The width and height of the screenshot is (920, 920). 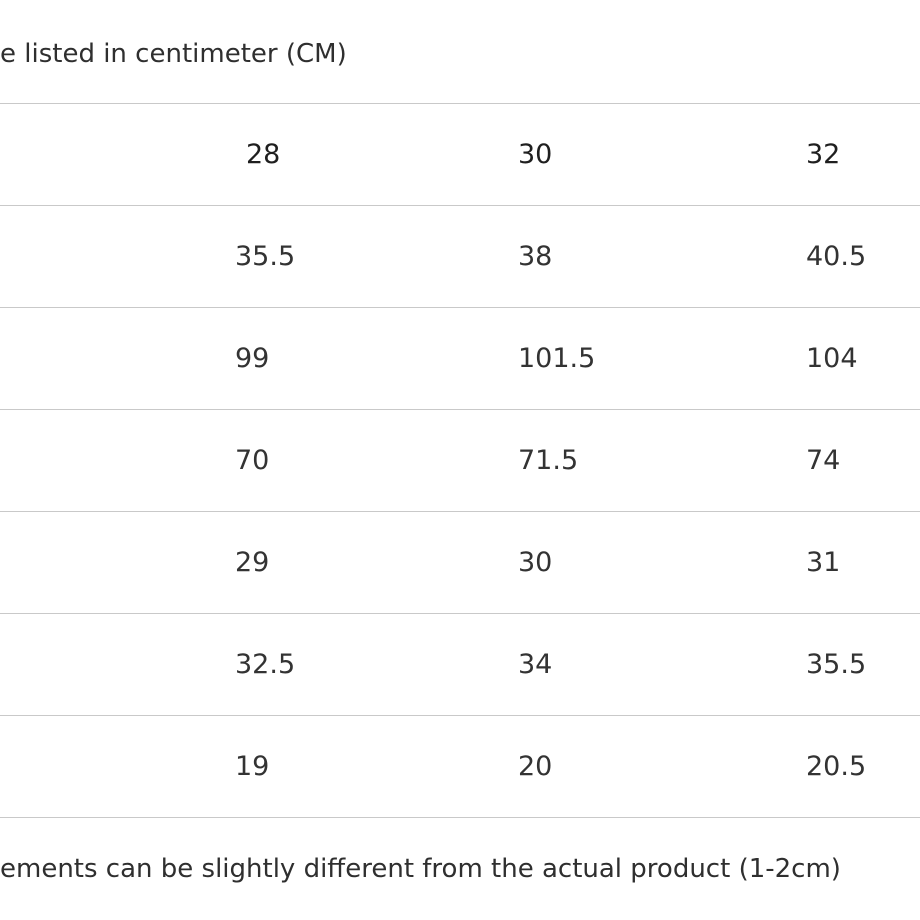 What do you see at coordinates (264, 154) in the screenshot?
I see `size-header-28: 28` at bounding box center [264, 154].